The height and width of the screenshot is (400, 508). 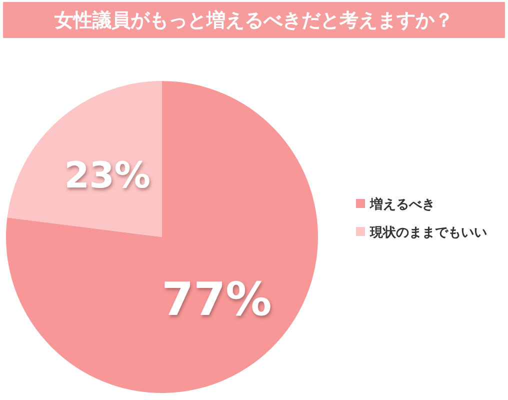 I want to click on pie-slice, so click(x=84, y=159).